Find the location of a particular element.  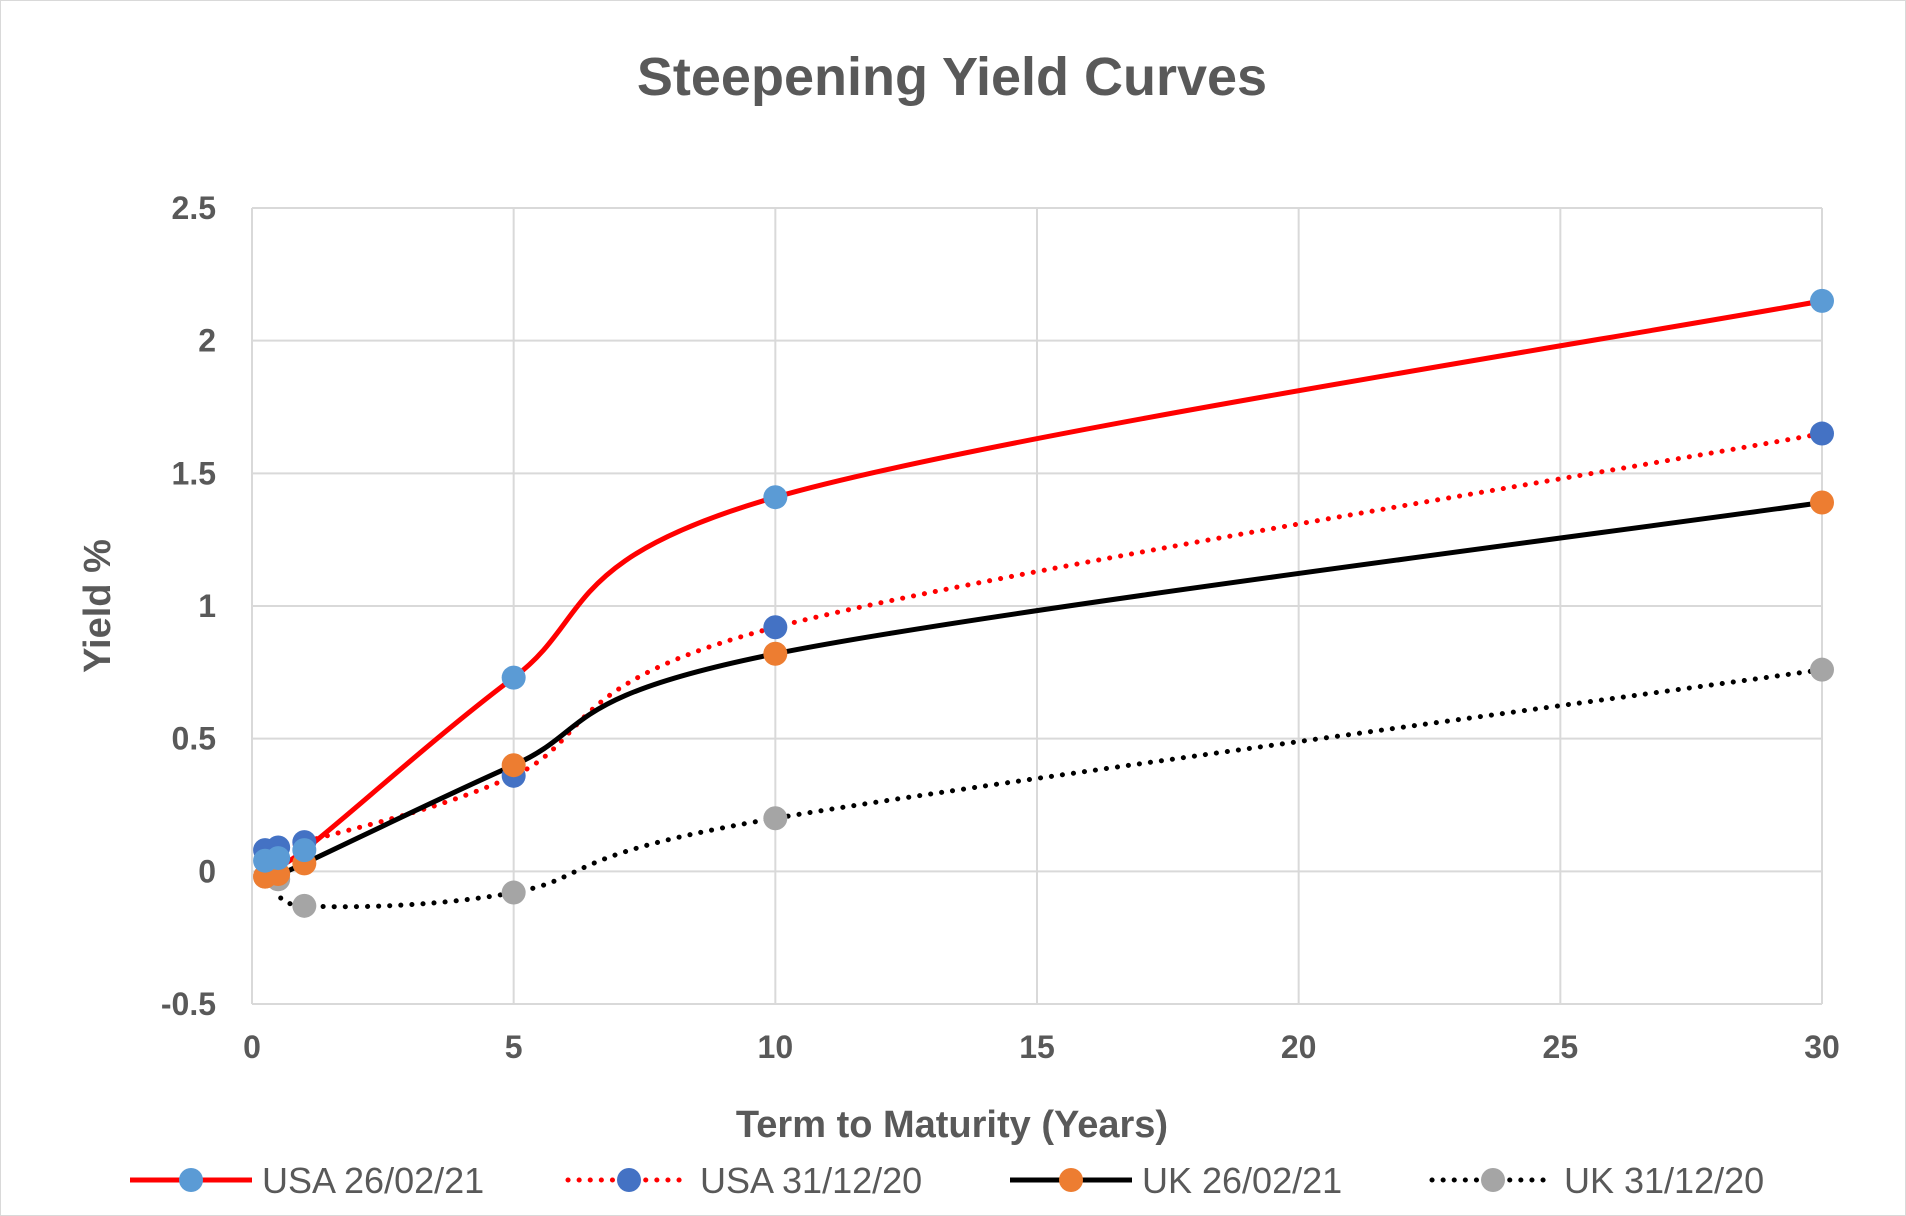

x-tick-label: 30 is located at coordinates (1822, 1047).